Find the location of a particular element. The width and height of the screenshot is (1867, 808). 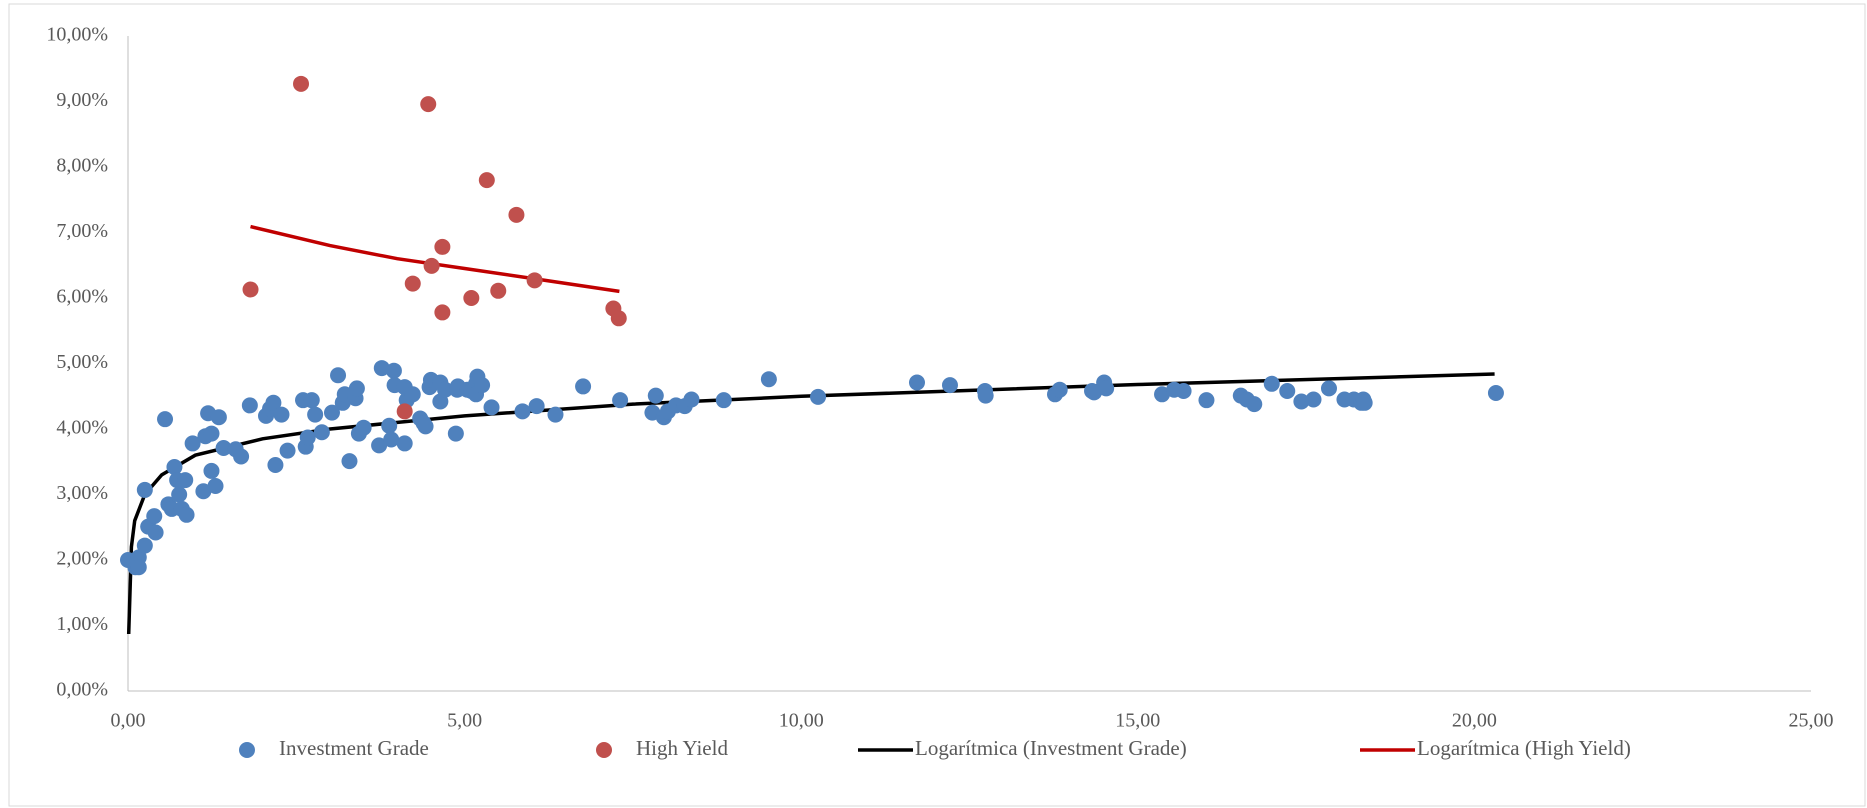

x-tick-label: 0,00 is located at coordinates (128, 721).